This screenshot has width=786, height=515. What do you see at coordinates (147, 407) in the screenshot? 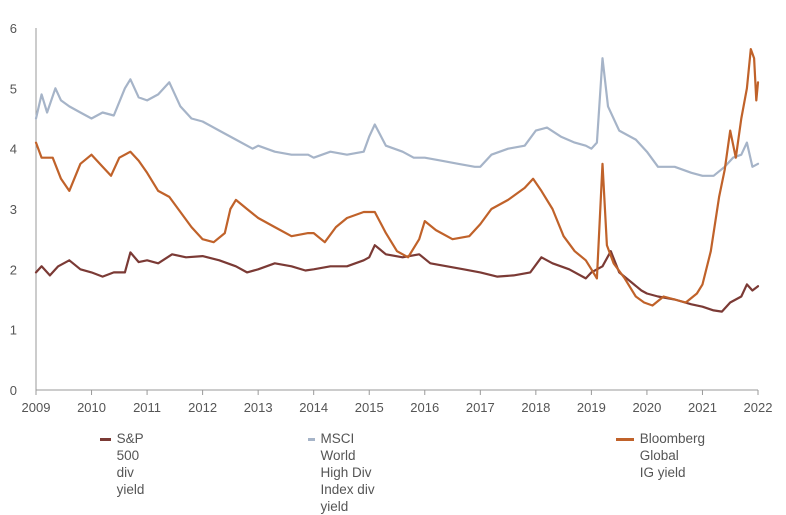
I see `x-tick-label: 2011` at bounding box center [147, 407].